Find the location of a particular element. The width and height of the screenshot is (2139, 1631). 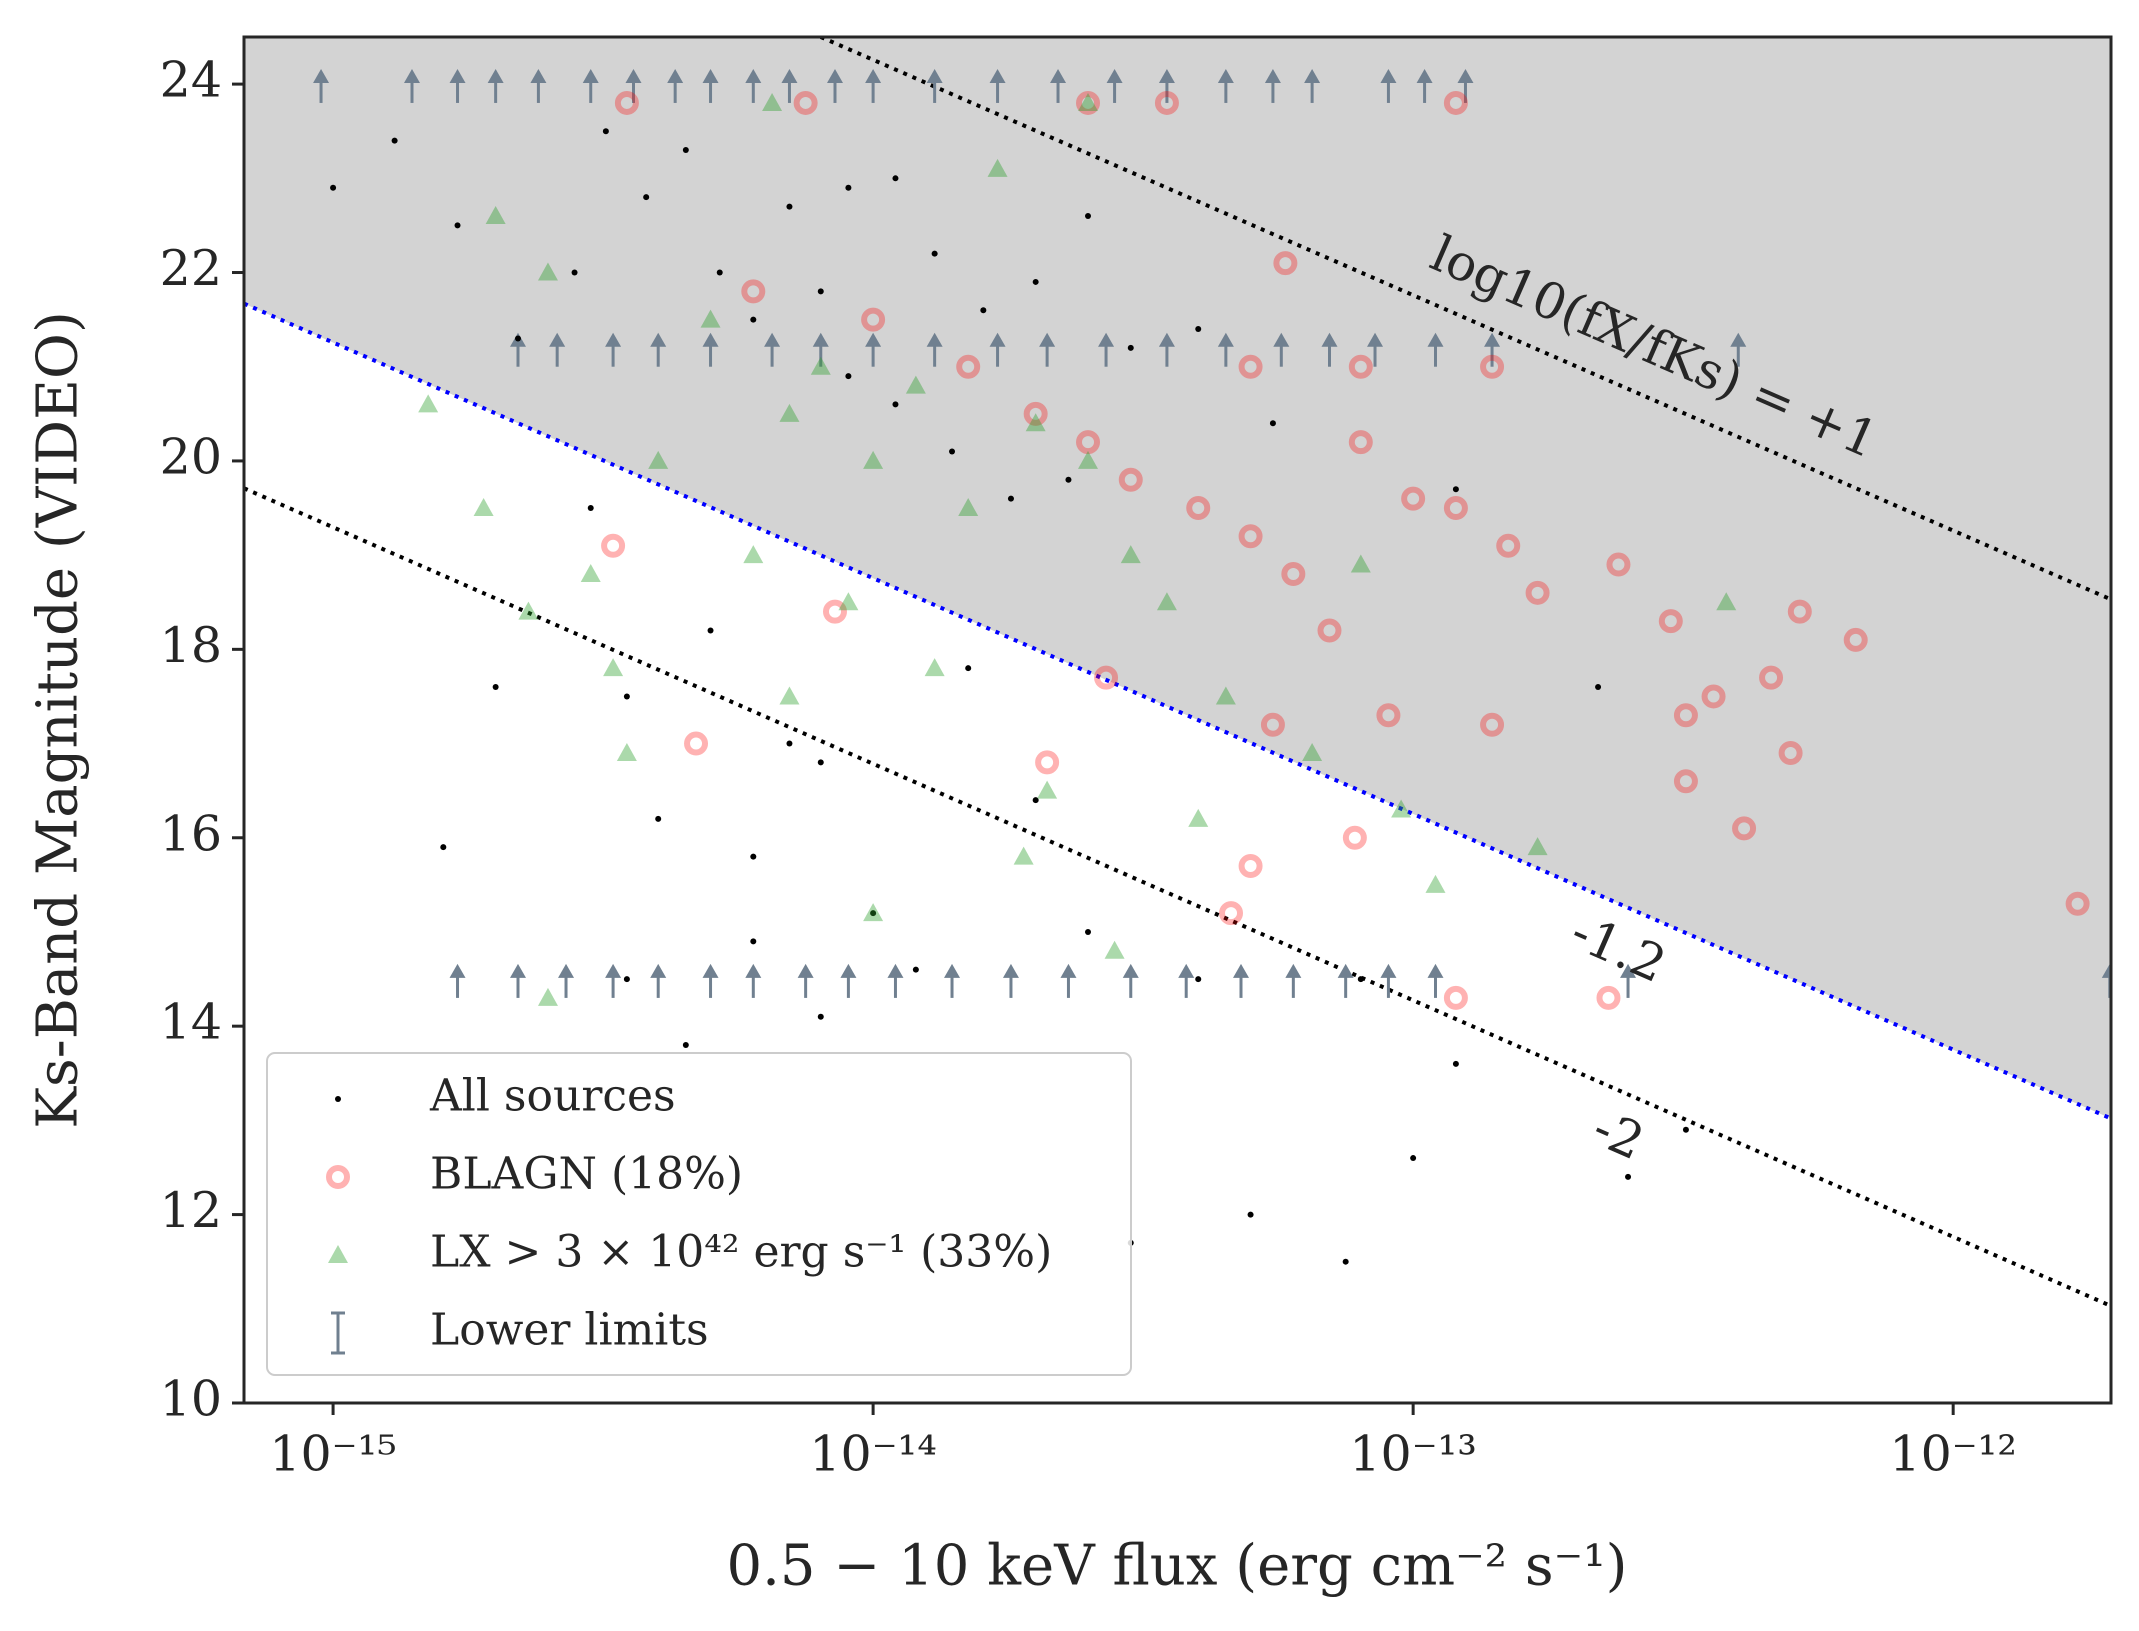

legend-label: BLAGN (18%) is located at coordinates (586, 1174).